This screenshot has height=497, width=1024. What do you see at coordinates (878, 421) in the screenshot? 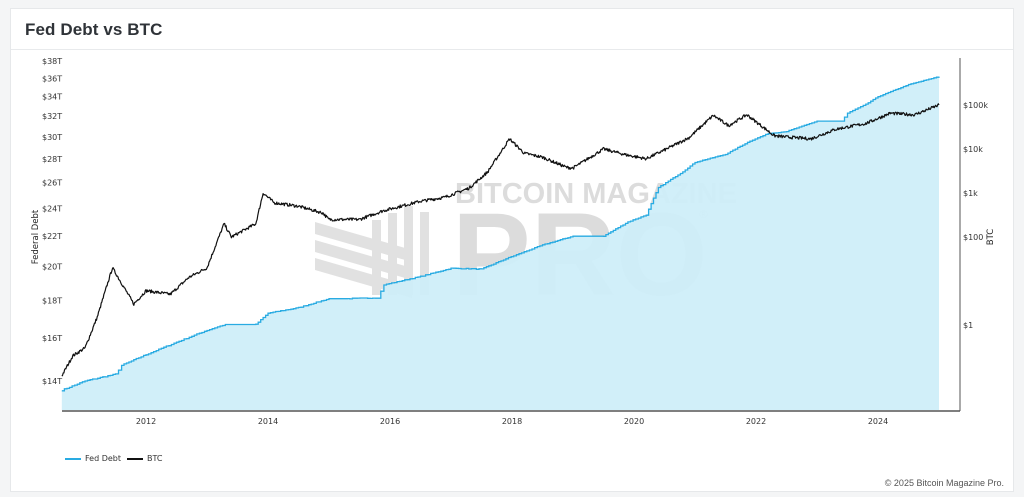
I see `x-tick-label: 2024` at bounding box center [878, 421].